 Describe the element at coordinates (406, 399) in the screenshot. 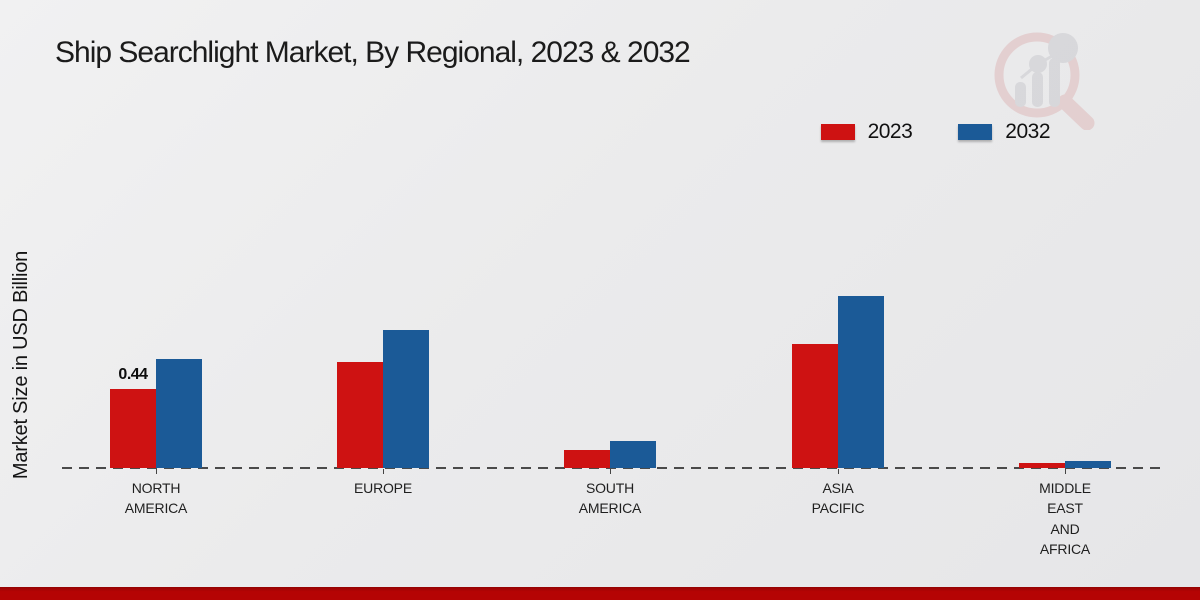

I see `bar-2032-europe` at that location.